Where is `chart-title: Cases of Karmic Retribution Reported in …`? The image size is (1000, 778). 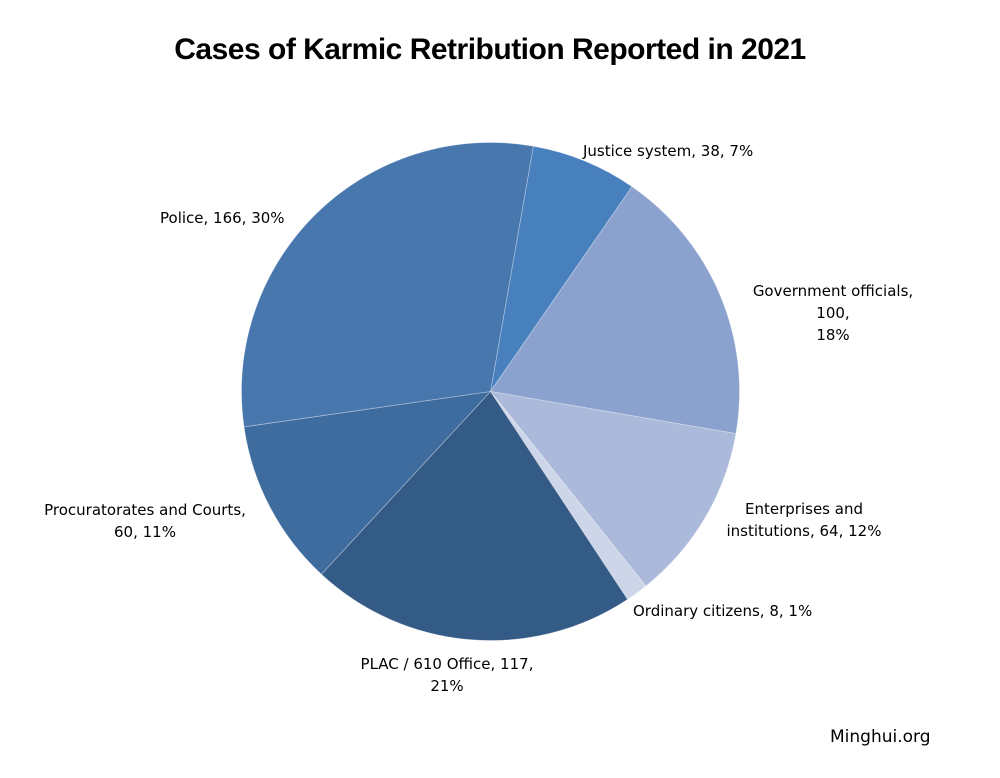
chart-title: Cases of Karmic Retribution Reported in … is located at coordinates (490, 49).